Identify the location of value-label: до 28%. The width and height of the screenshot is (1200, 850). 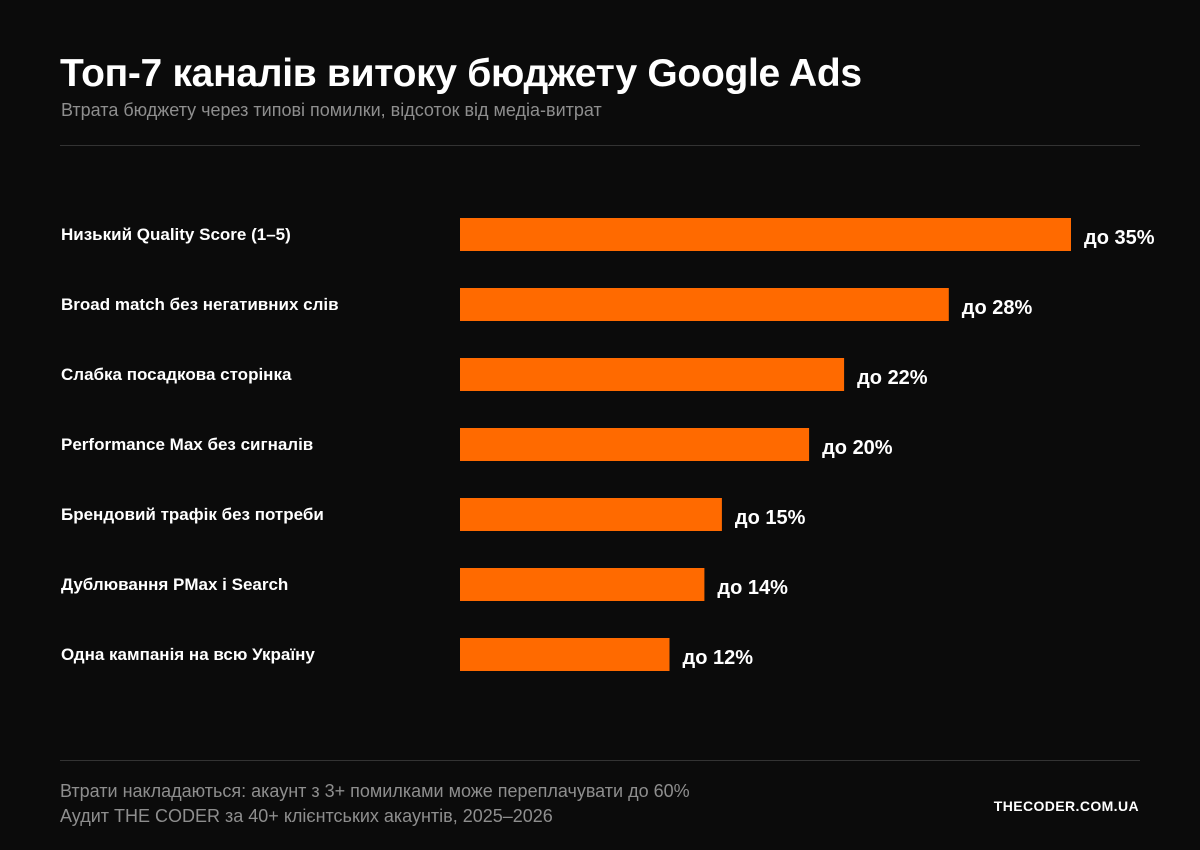
(997, 308).